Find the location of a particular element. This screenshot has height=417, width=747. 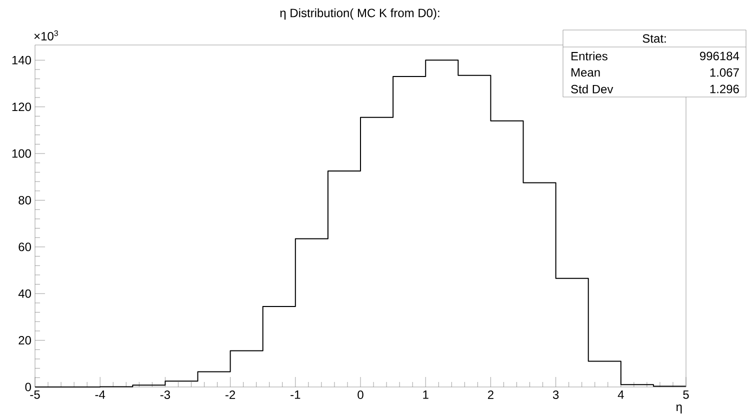

x-tick-label: 1 is located at coordinates (425, 394).